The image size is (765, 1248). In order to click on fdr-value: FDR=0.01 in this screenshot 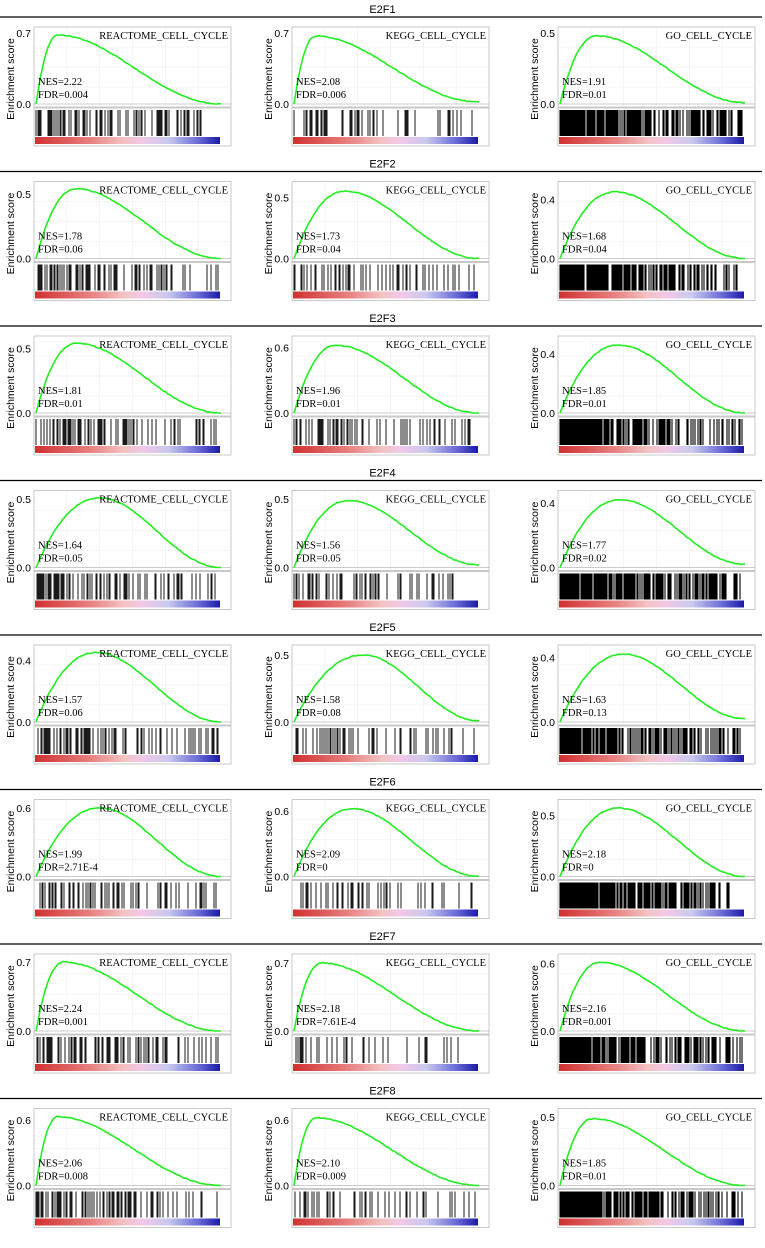, I will do `click(584, 404)`.